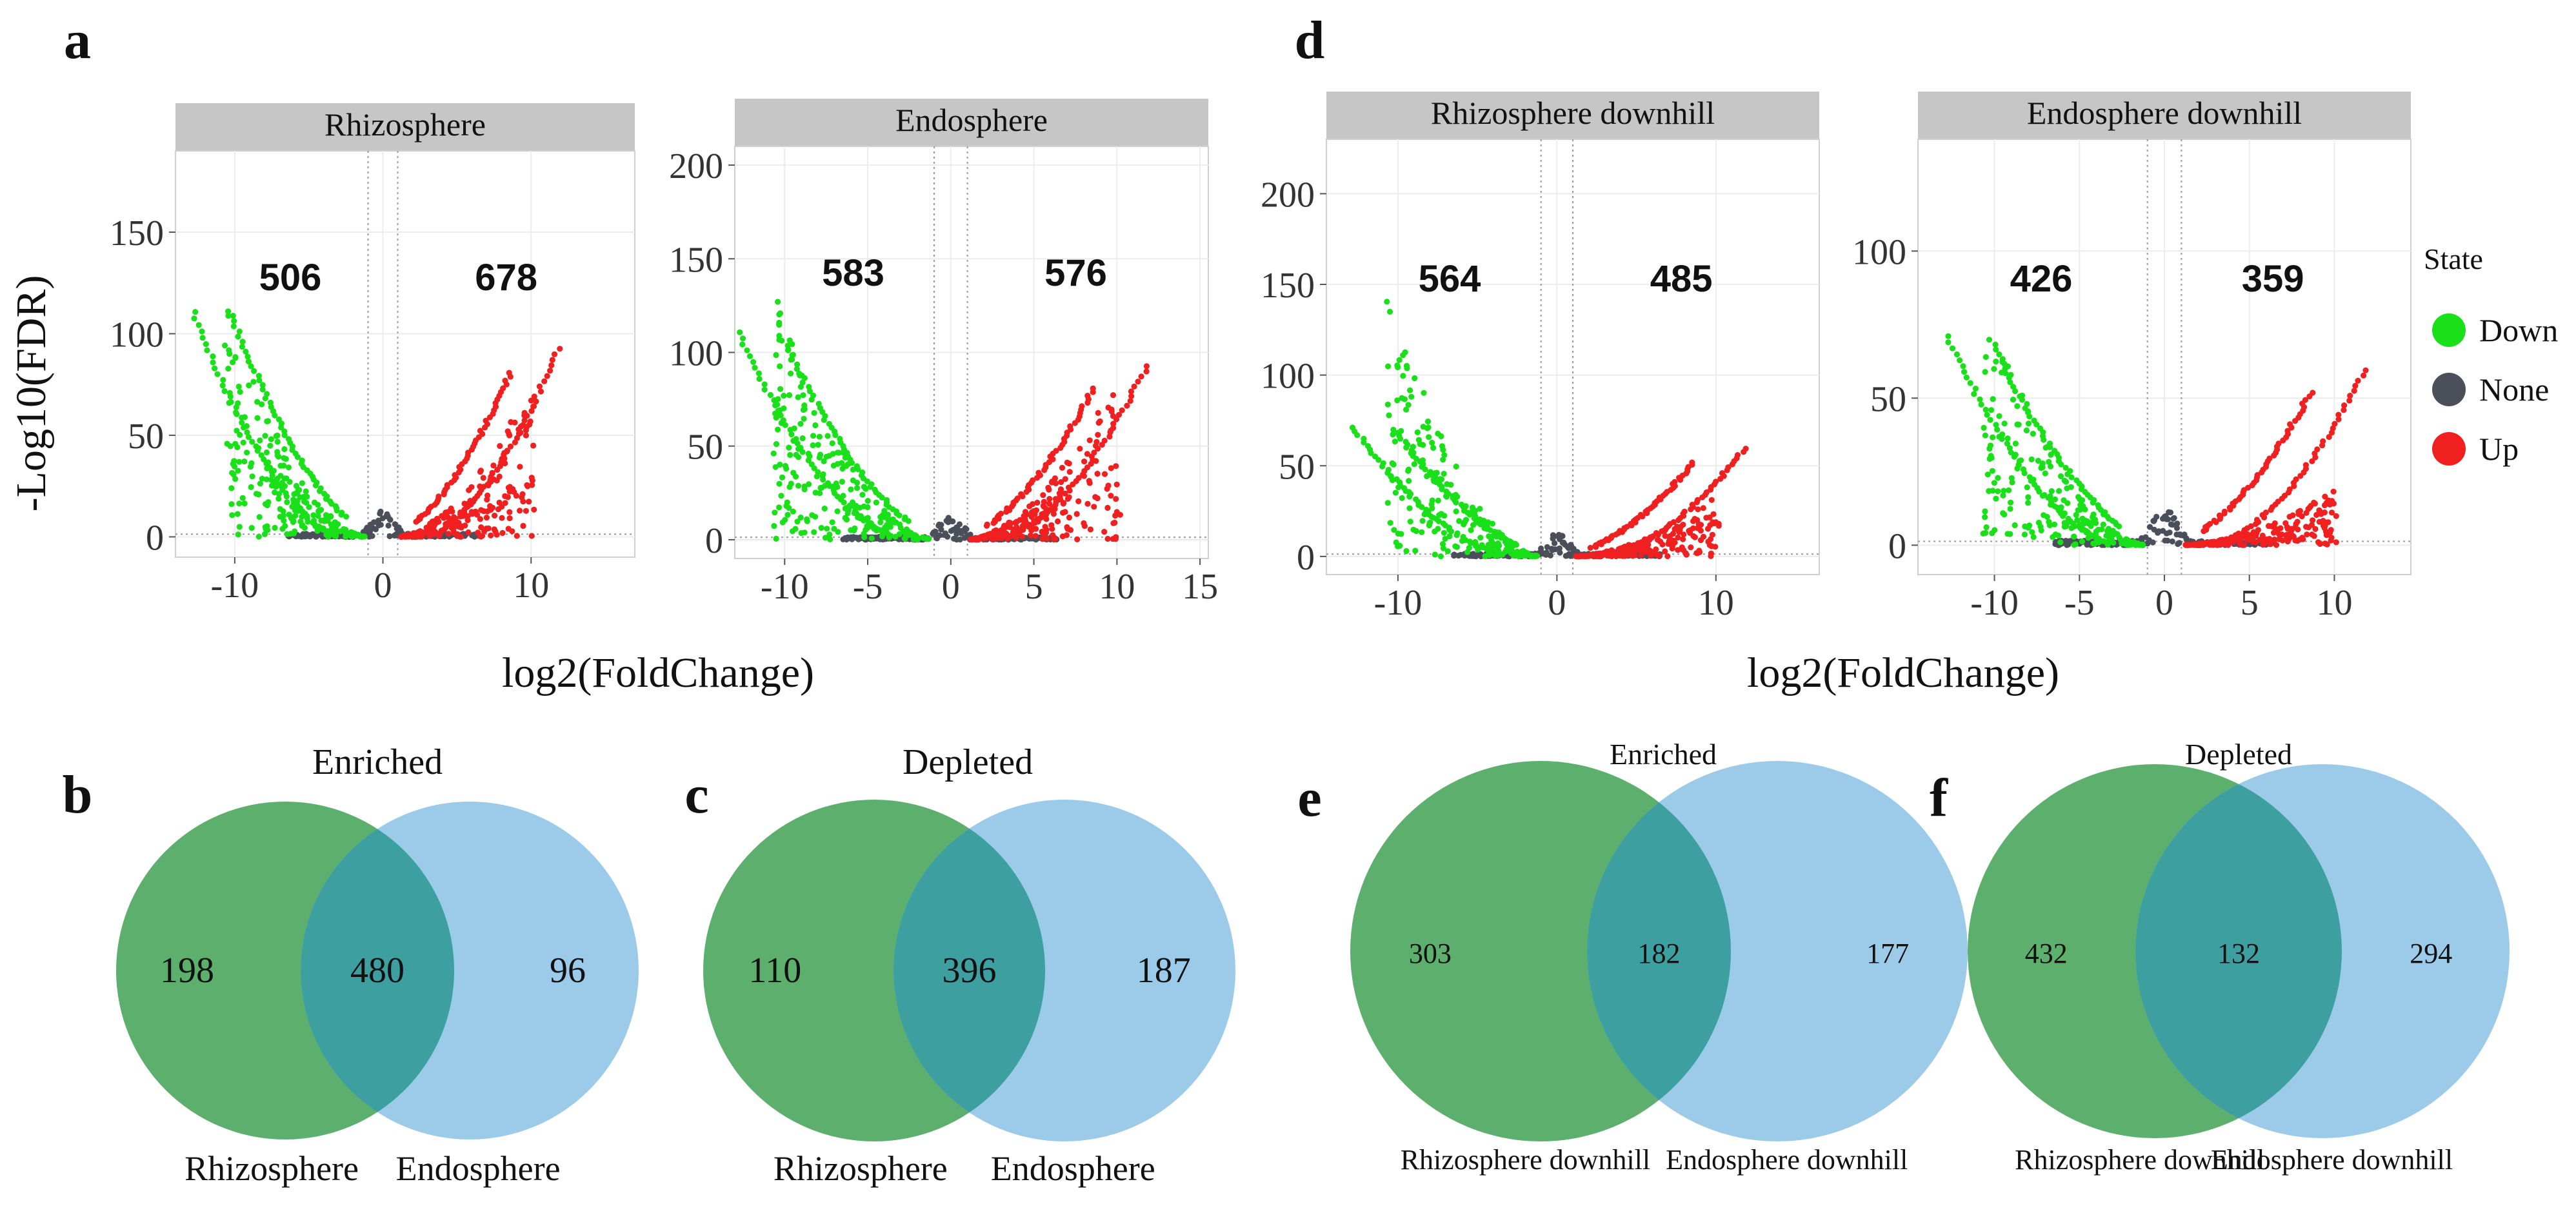 The height and width of the screenshot is (1213, 2576). I want to click on x-tick-label: -5, so click(2079, 603).